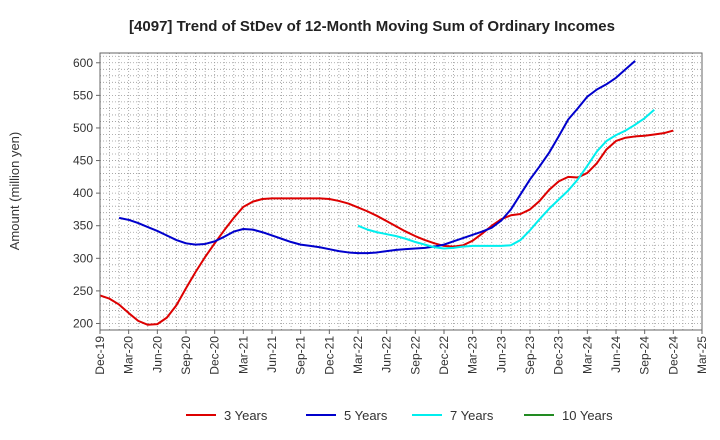  Describe the element at coordinates (387, 354) in the screenshot. I see `x-tick-label: Jun-22` at that location.